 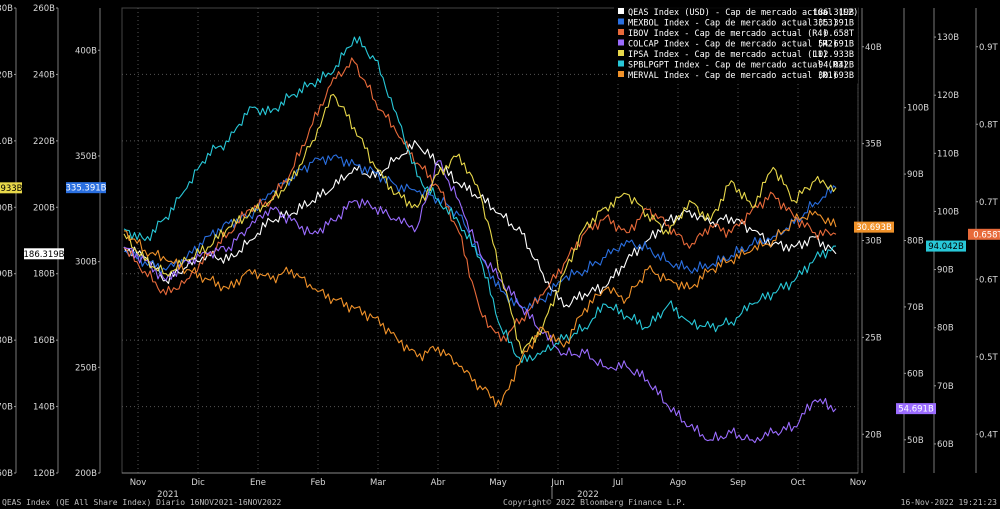 What do you see at coordinates (6, 9) in the screenshot?
I see `y-tick-label-l1: 130B` at bounding box center [6, 9].